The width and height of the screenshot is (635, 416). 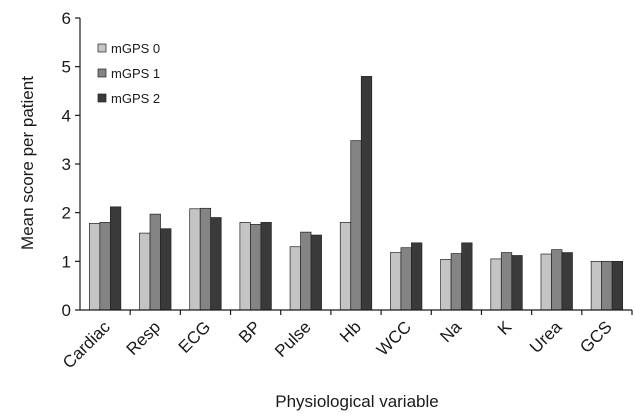 I want to click on bar-mgps-2-resp: mGPS 2 Resp: 1.67, so click(x=166, y=269).